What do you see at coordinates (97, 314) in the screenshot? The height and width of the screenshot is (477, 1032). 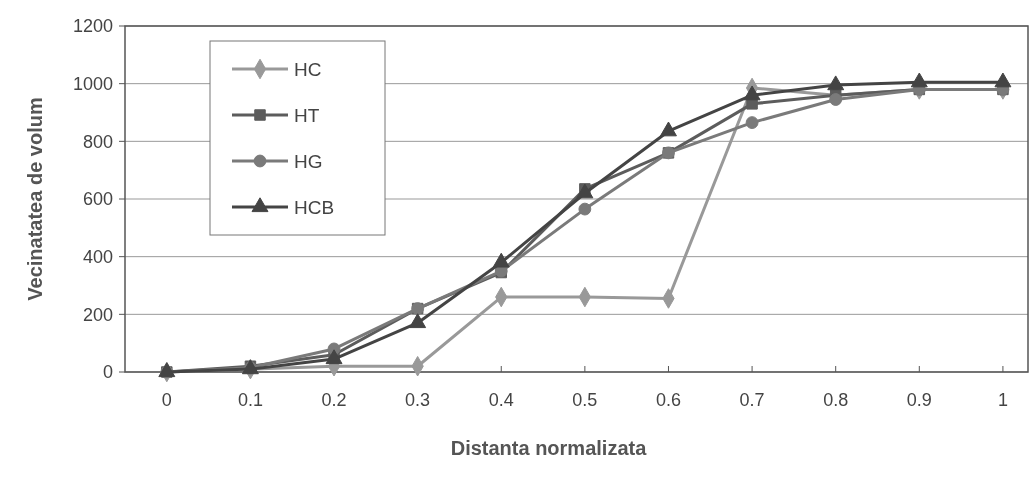 I see `y-tick-label: 200` at bounding box center [97, 314].